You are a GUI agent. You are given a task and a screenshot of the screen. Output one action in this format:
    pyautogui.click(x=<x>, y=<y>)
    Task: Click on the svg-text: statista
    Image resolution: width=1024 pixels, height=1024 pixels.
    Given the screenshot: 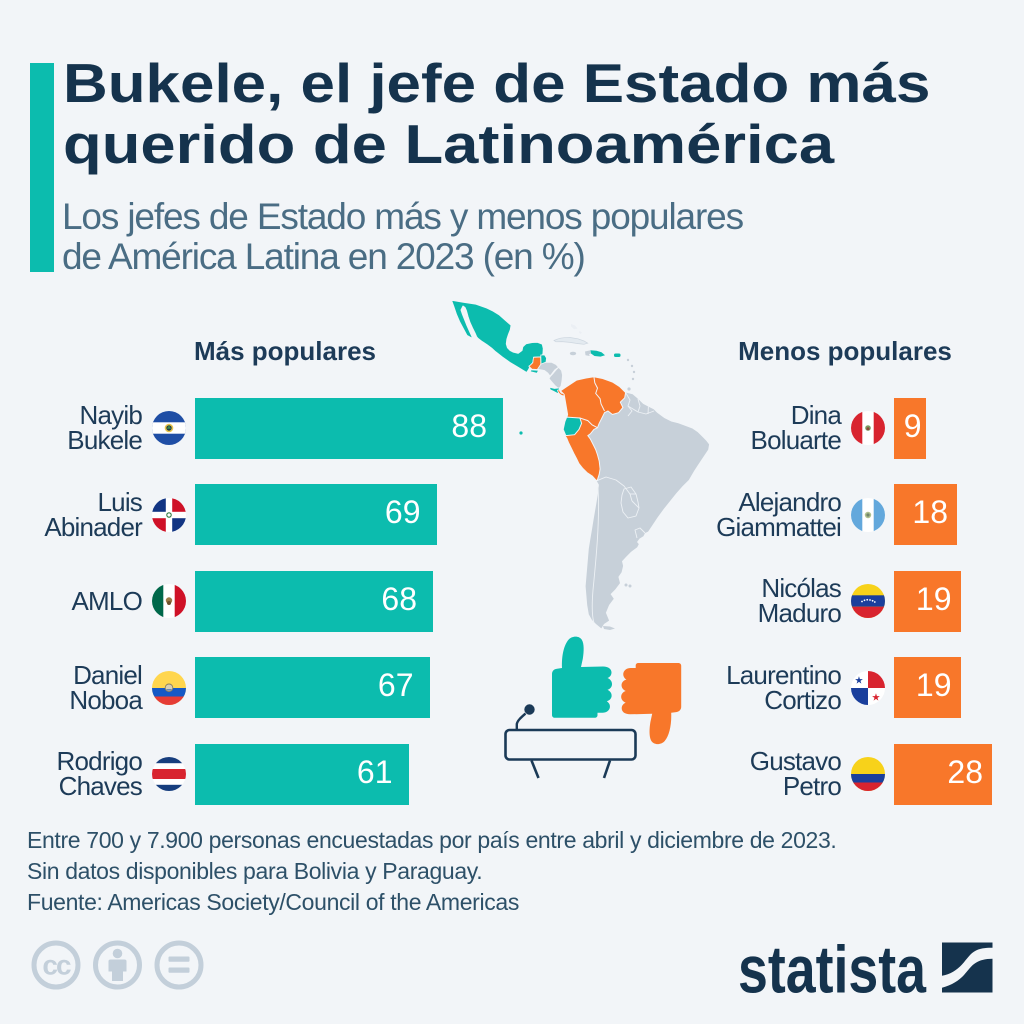 What is the action you would take?
    pyautogui.click(x=832, y=970)
    